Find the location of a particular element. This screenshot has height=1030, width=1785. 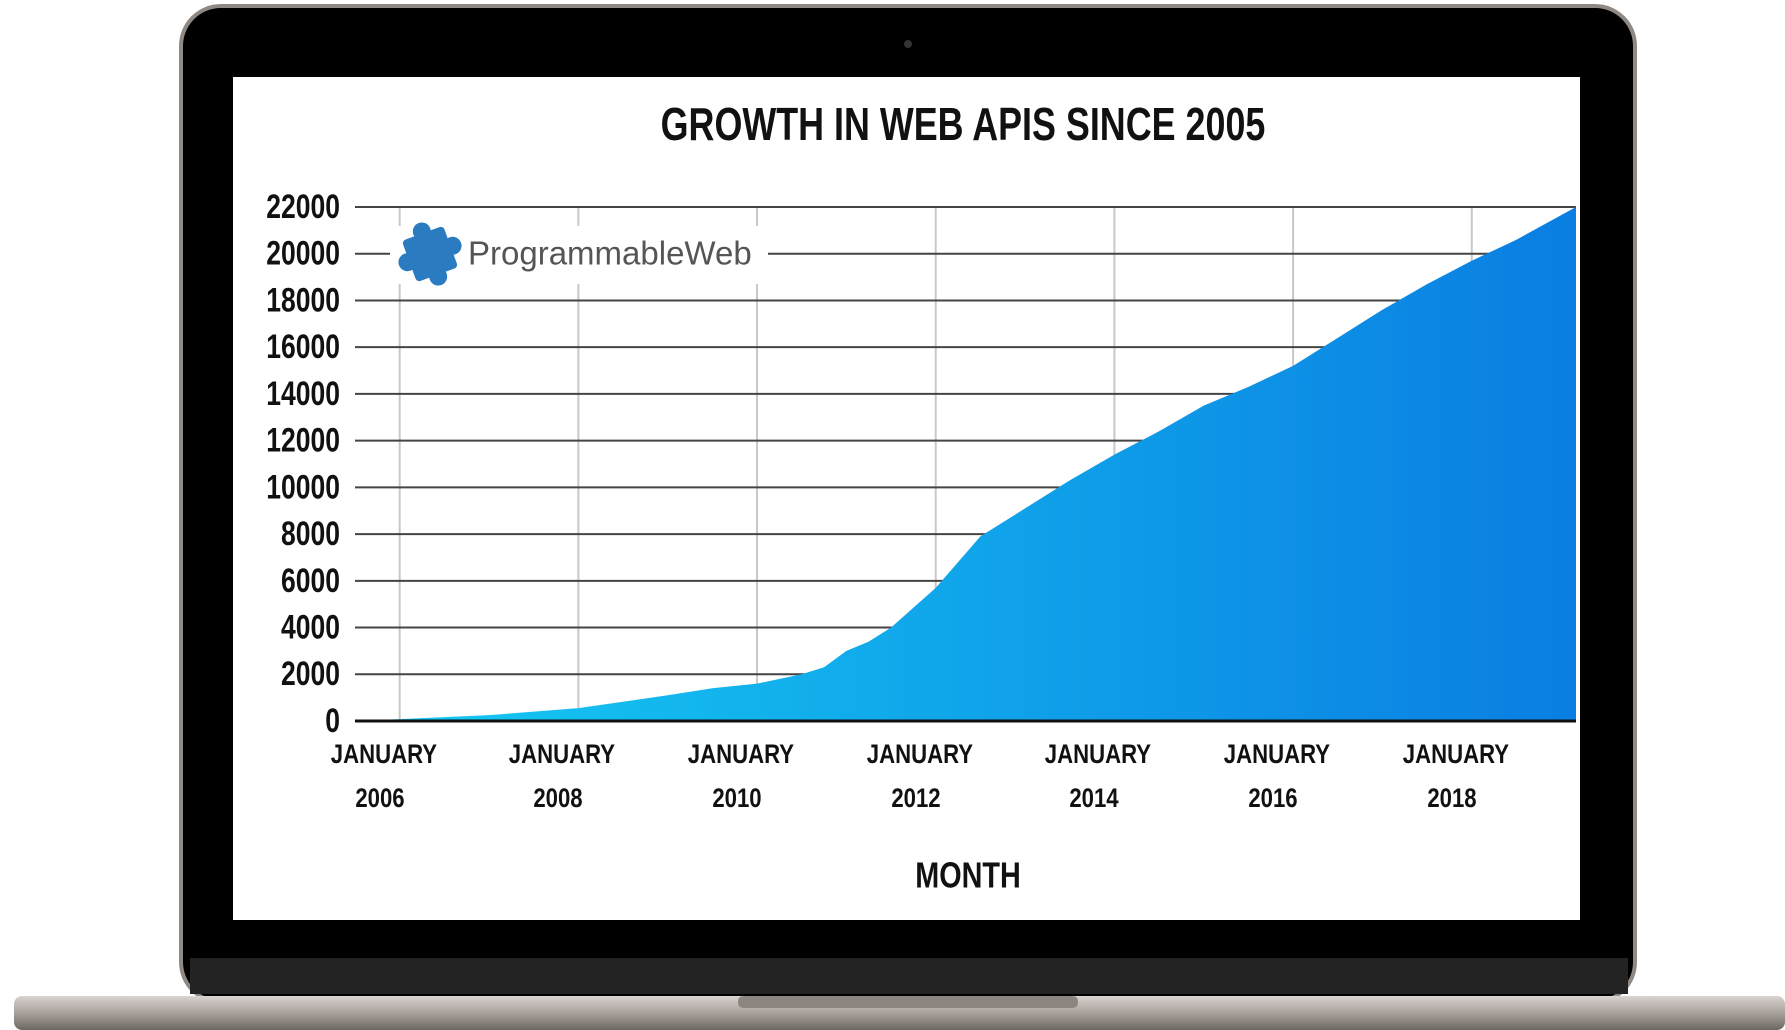

x-tick-label: JANUARY 2012 is located at coordinates (919, 776).